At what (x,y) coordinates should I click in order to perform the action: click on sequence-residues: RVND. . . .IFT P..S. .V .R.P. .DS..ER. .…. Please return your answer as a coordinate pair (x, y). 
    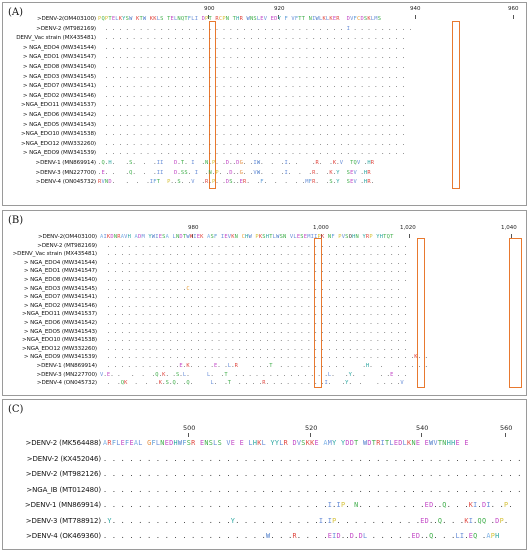
    Looking at the image, I should click on (236, 182).